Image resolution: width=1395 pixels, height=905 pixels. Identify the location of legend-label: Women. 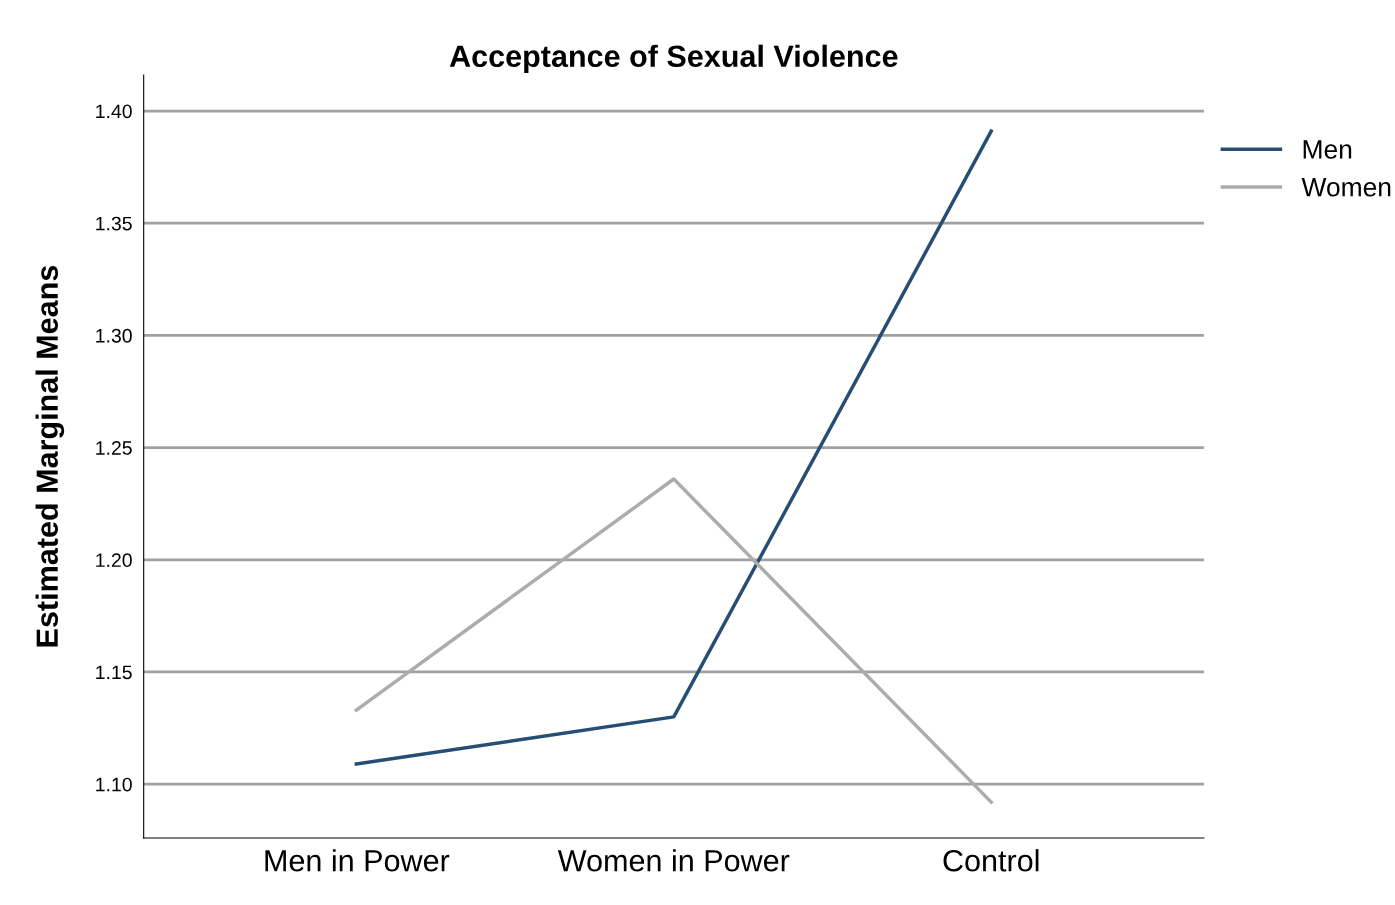
(1346, 187).